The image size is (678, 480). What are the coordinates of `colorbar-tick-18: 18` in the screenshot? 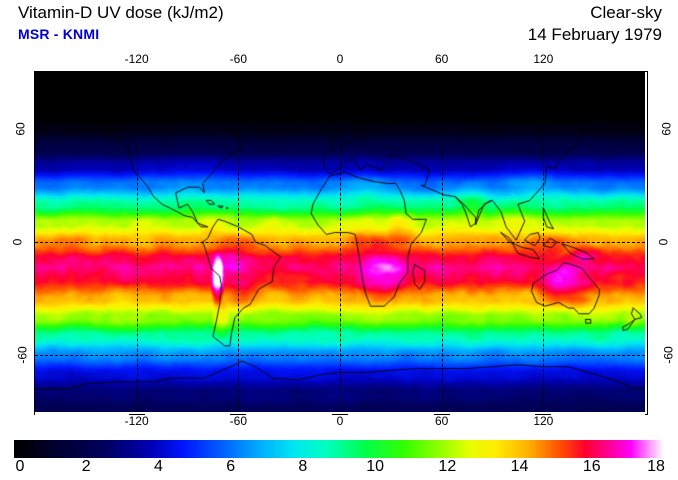 It's located at (656, 466).